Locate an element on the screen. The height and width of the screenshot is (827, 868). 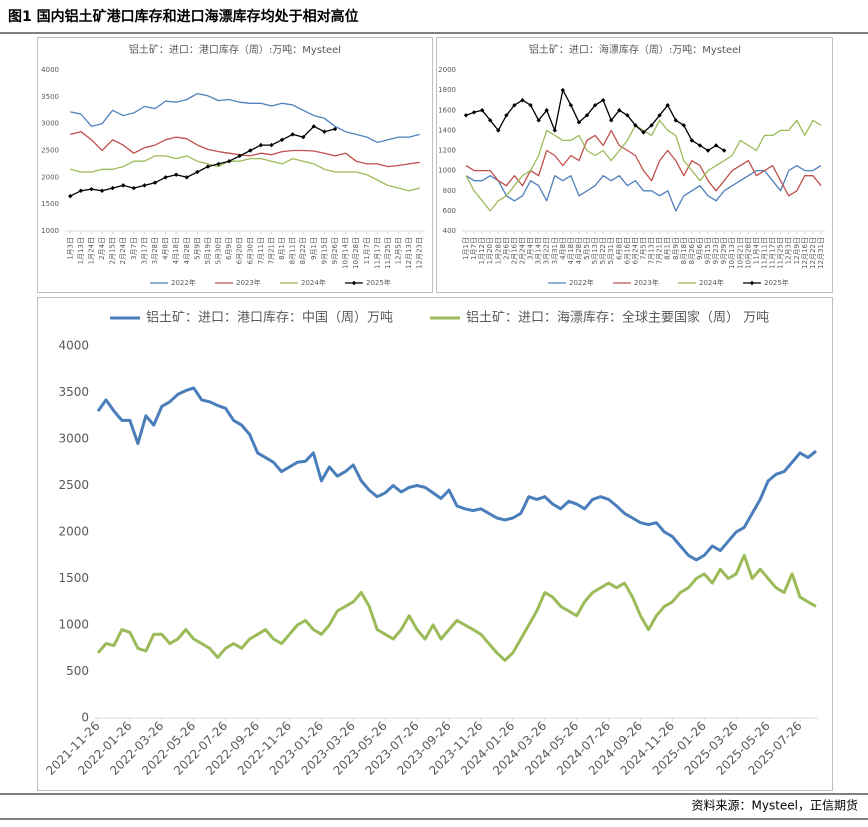
y-tick-label: 800 is located at coordinates (449, 191).